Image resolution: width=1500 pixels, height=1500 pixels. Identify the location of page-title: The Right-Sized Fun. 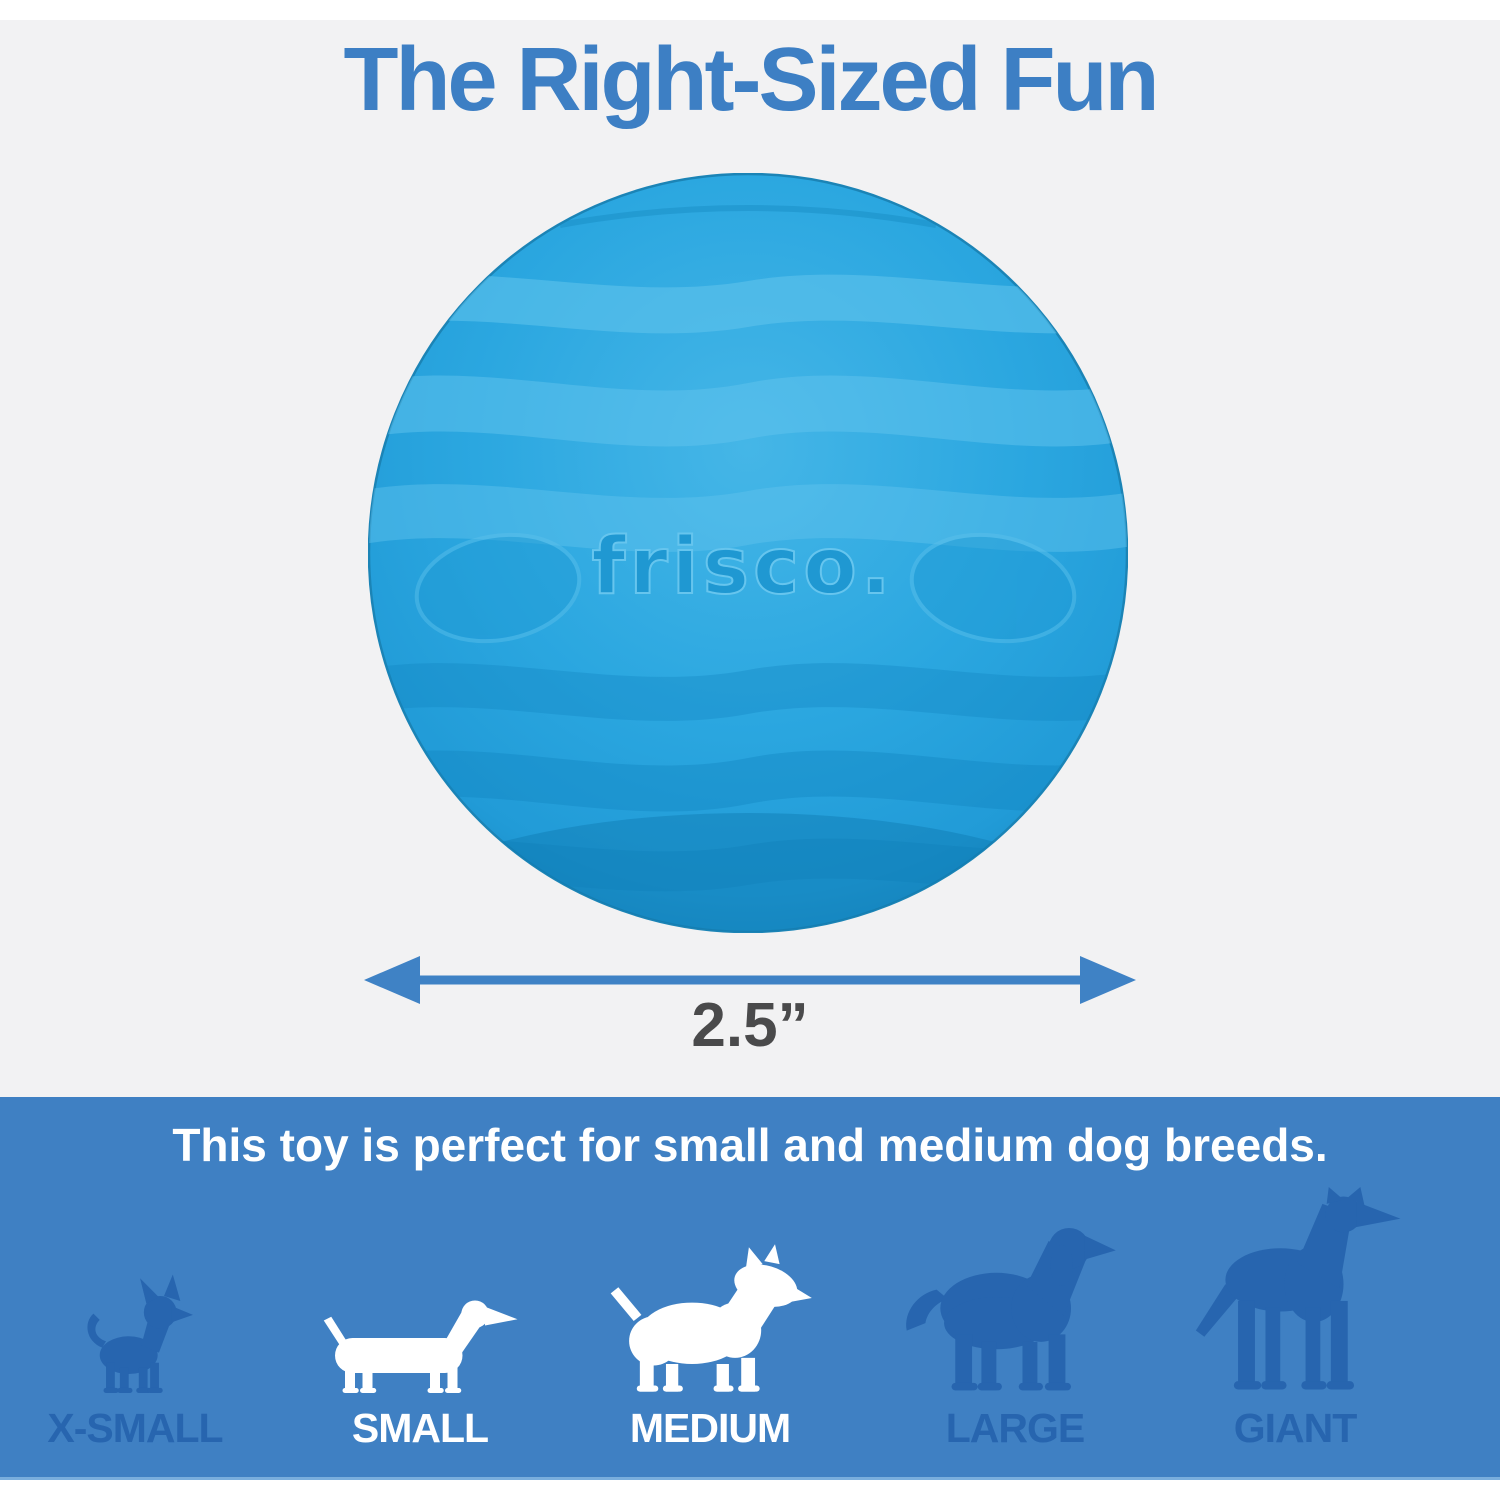
(751, 80).